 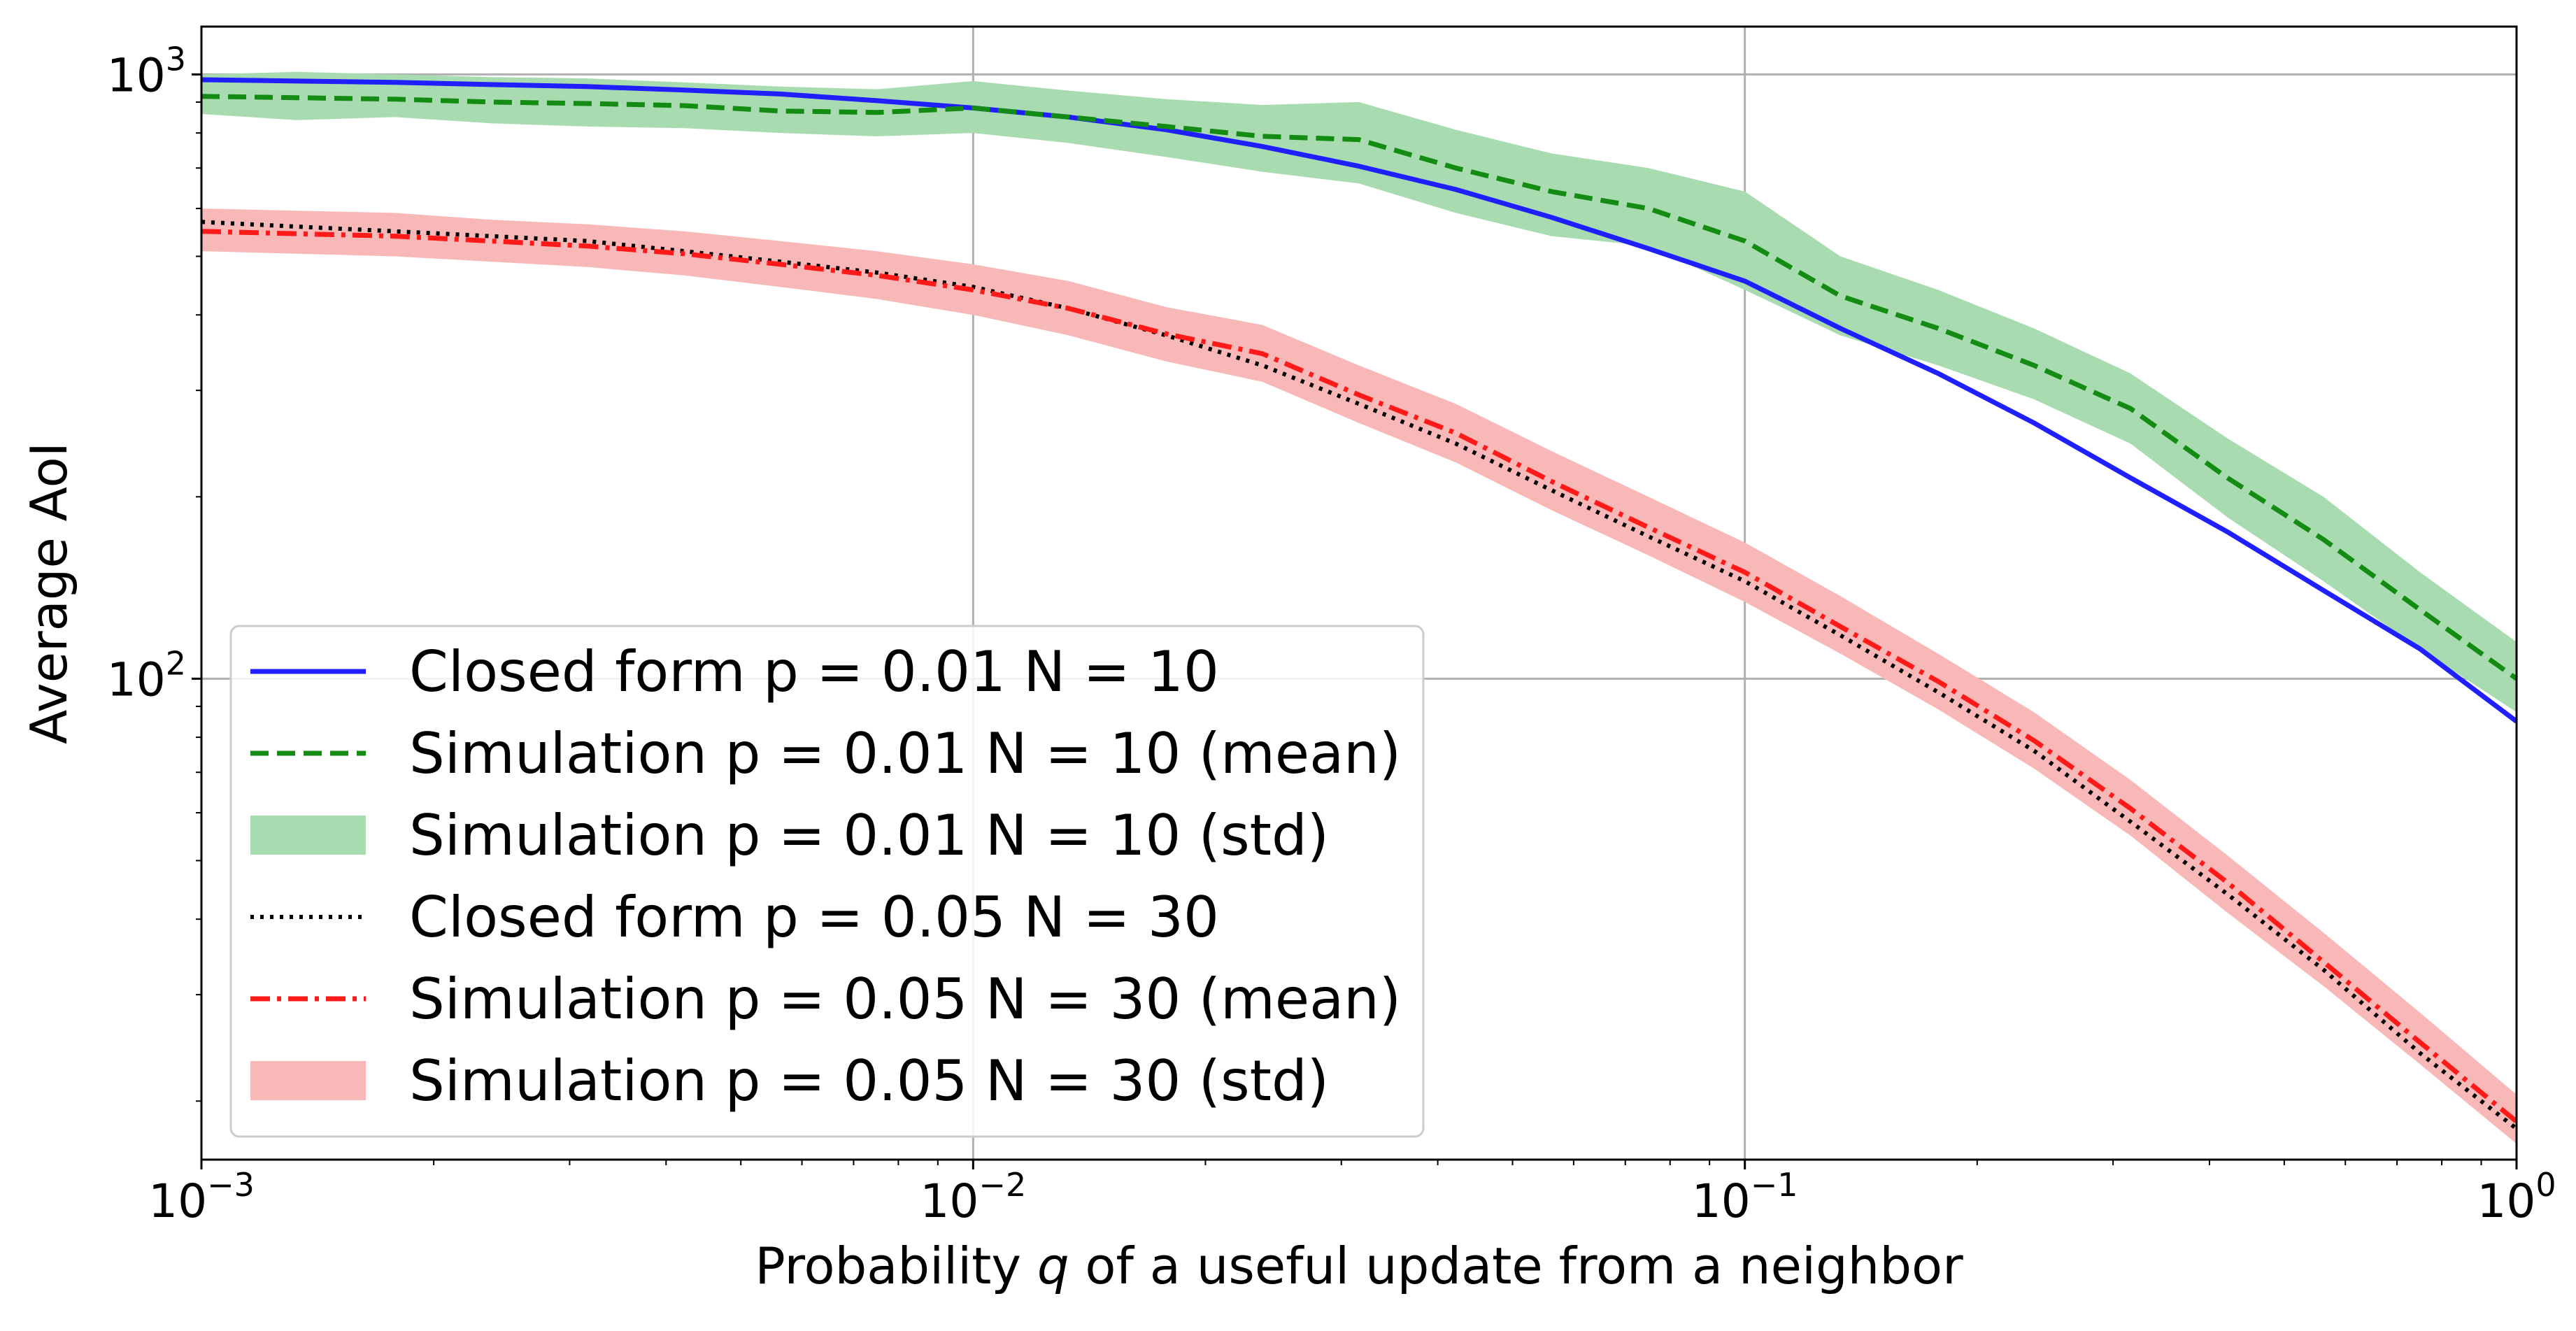 I want to click on legend-label-4: Simulation p = 0.05 N = 30 (mean), so click(x=905, y=999).